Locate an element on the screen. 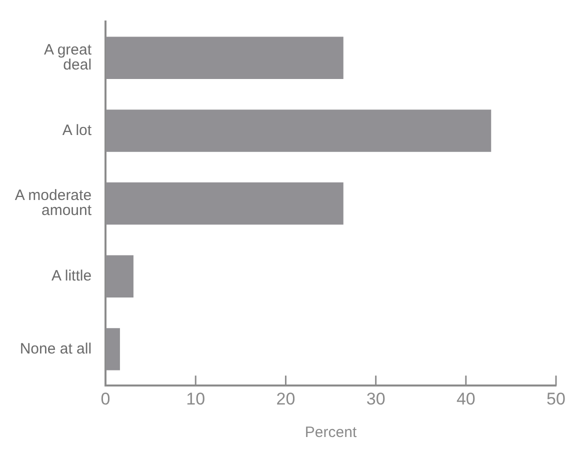 Image resolution: width=576 pixels, height=452 pixels. y-tick-label: A moderate amount is located at coordinates (53, 203).